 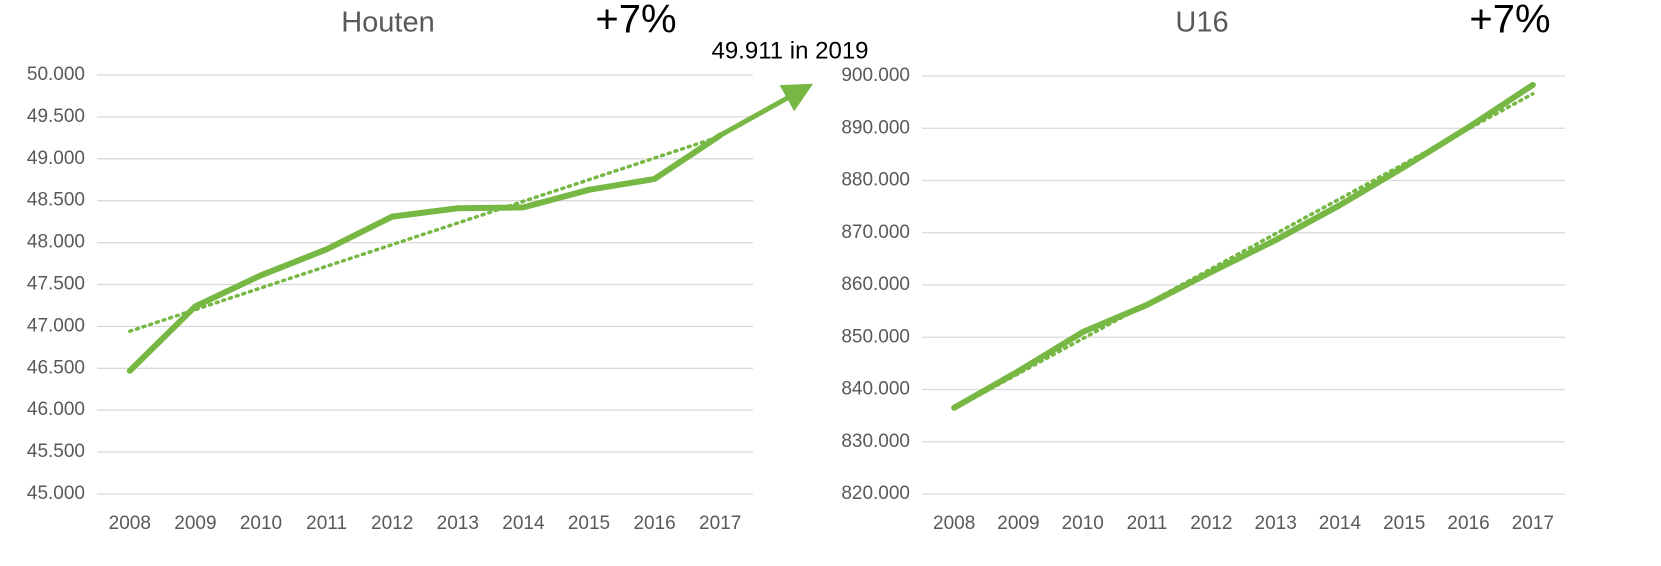 What do you see at coordinates (56, 325) in the screenshot?
I see `y-tick-label: 47.000` at bounding box center [56, 325].